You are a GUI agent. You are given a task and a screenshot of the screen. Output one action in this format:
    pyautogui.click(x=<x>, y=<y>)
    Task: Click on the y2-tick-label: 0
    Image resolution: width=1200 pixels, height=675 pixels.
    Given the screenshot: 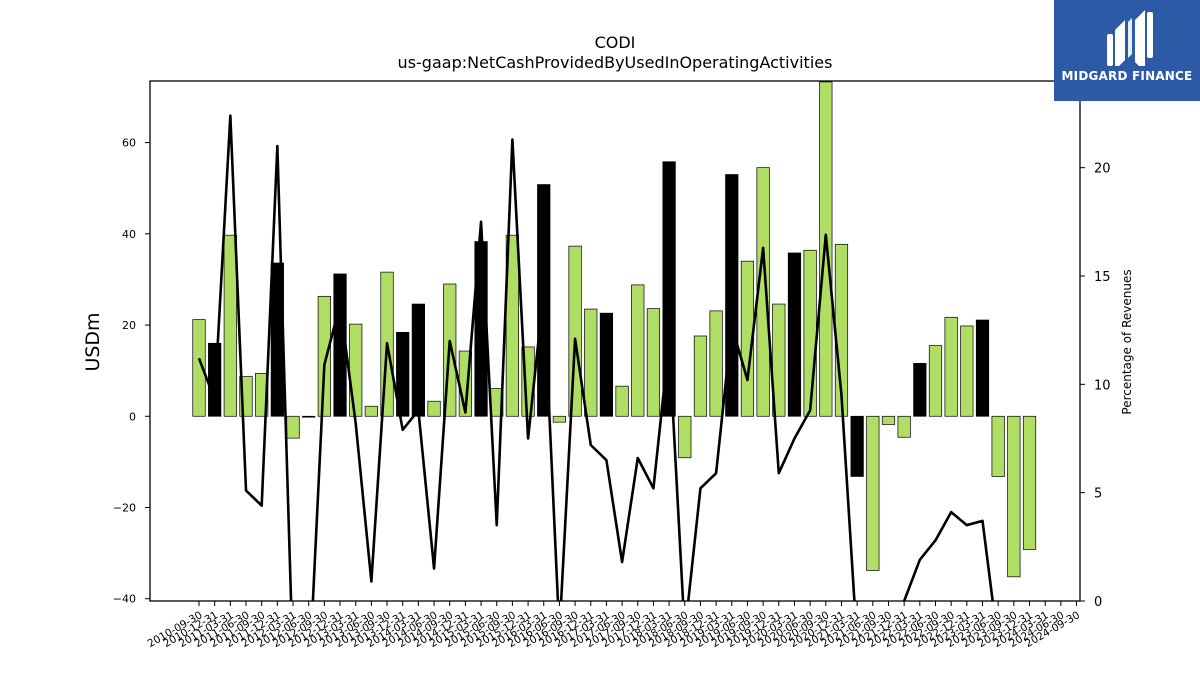 What is the action you would take?
    pyautogui.click(x=1098, y=602)
    